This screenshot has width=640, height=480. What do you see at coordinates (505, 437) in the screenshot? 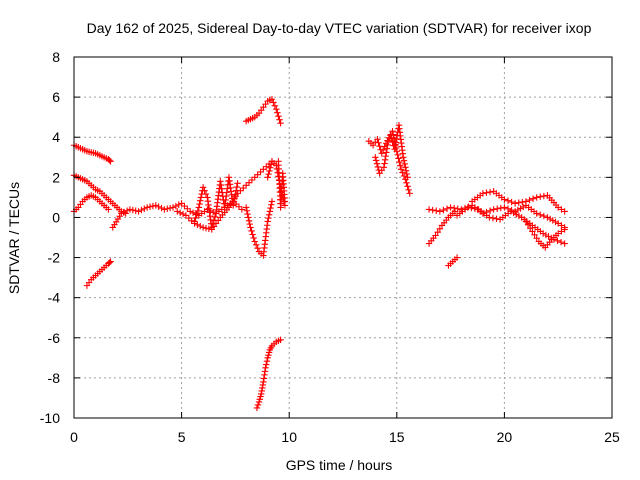
I see `x-tick-label: 20` at bounding box center [505, 437].